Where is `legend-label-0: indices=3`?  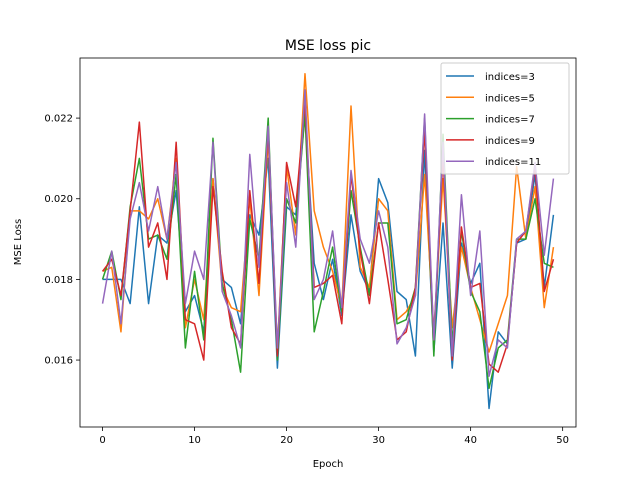
legend-label-0: indices=3 is located at coordinates (510, 77).